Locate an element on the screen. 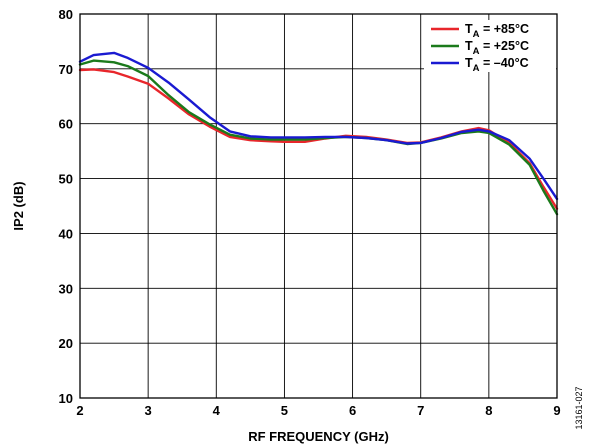 The image size is (590, 448). legend-label-3: TA = –40°C is located at coordinates (497, 65).